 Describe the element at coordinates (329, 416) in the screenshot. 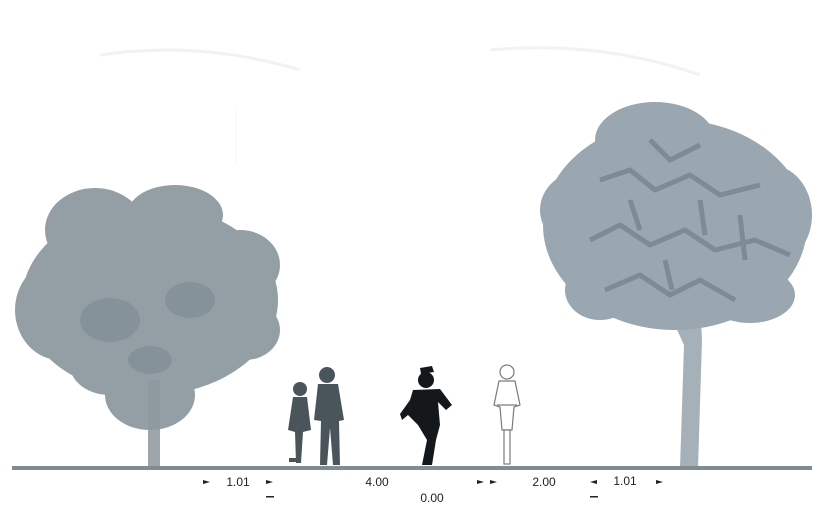

I see `pedestrian-man` at that location.